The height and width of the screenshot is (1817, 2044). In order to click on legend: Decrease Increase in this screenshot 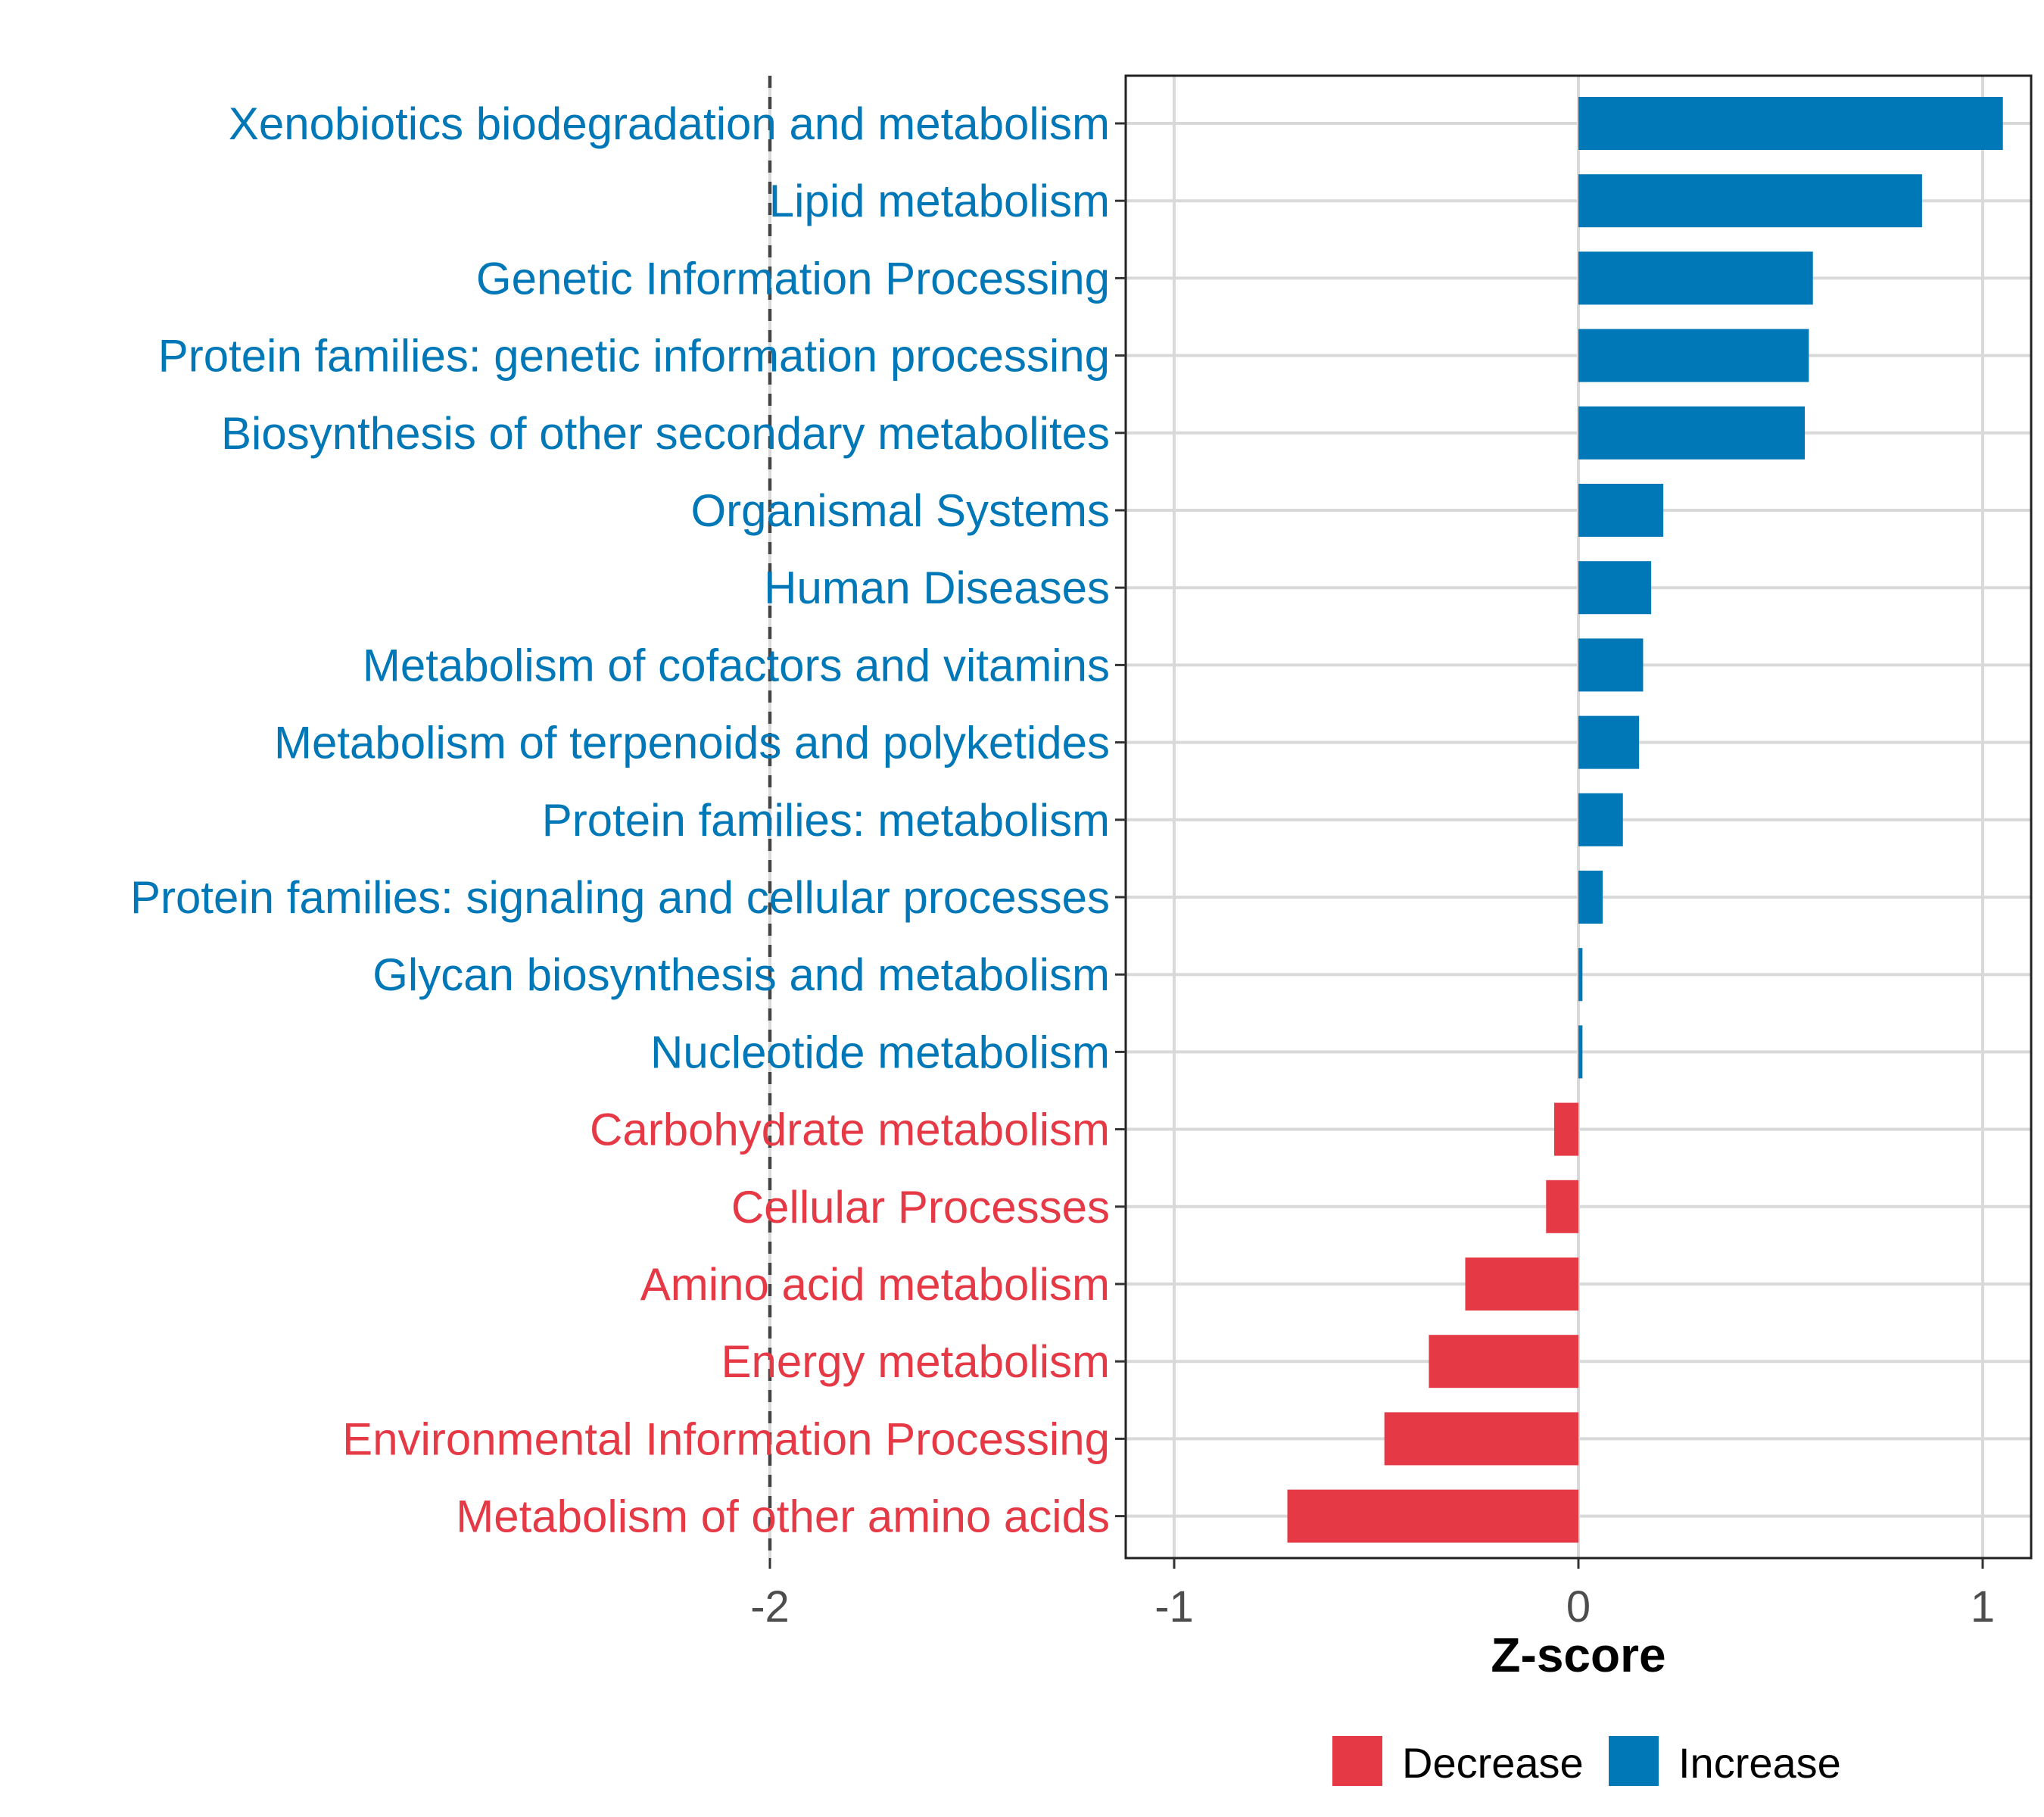, I will do `click(1586, 1761)`.